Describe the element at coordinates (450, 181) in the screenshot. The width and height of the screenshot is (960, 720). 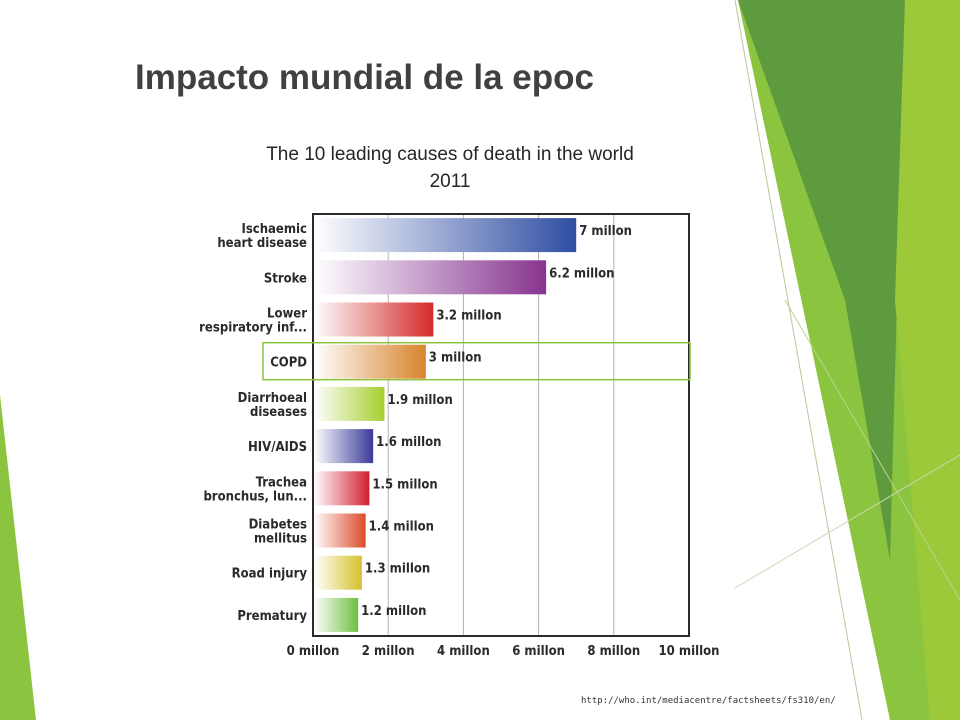
I see `chart-subtitle: 2011` at that location.